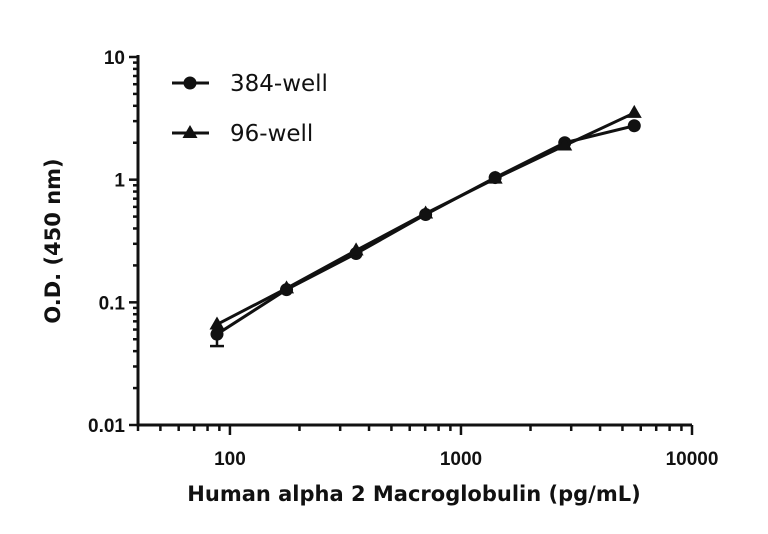  I want to click on y-axis-title: O.D. (450 nm), so click(53, 240).